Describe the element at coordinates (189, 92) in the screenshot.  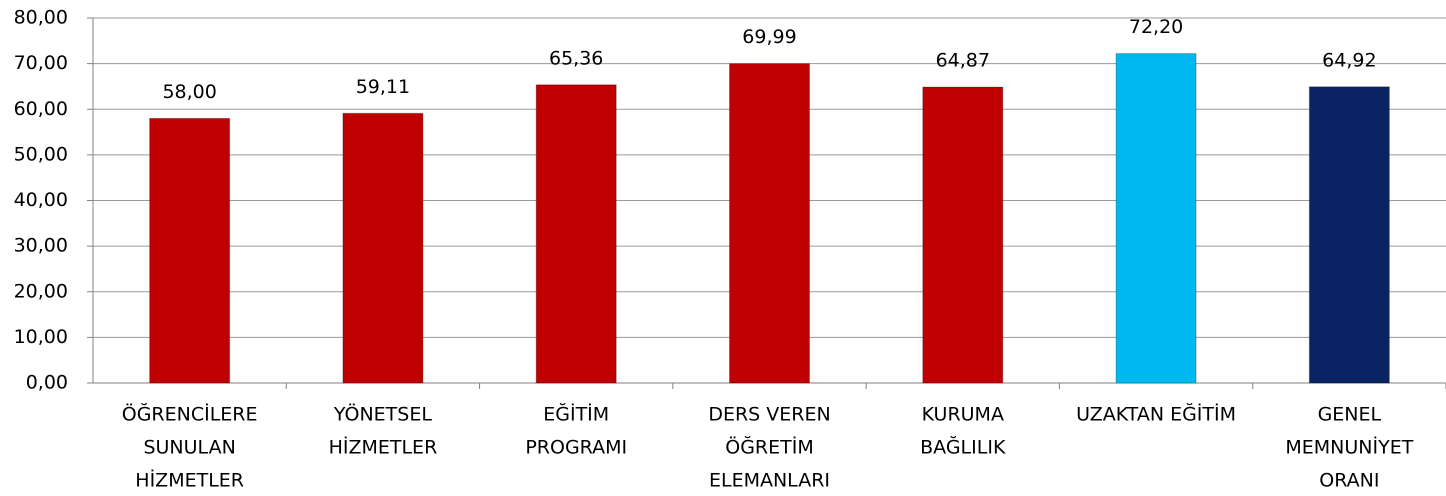
I see `value-label: 58,00` at that location.